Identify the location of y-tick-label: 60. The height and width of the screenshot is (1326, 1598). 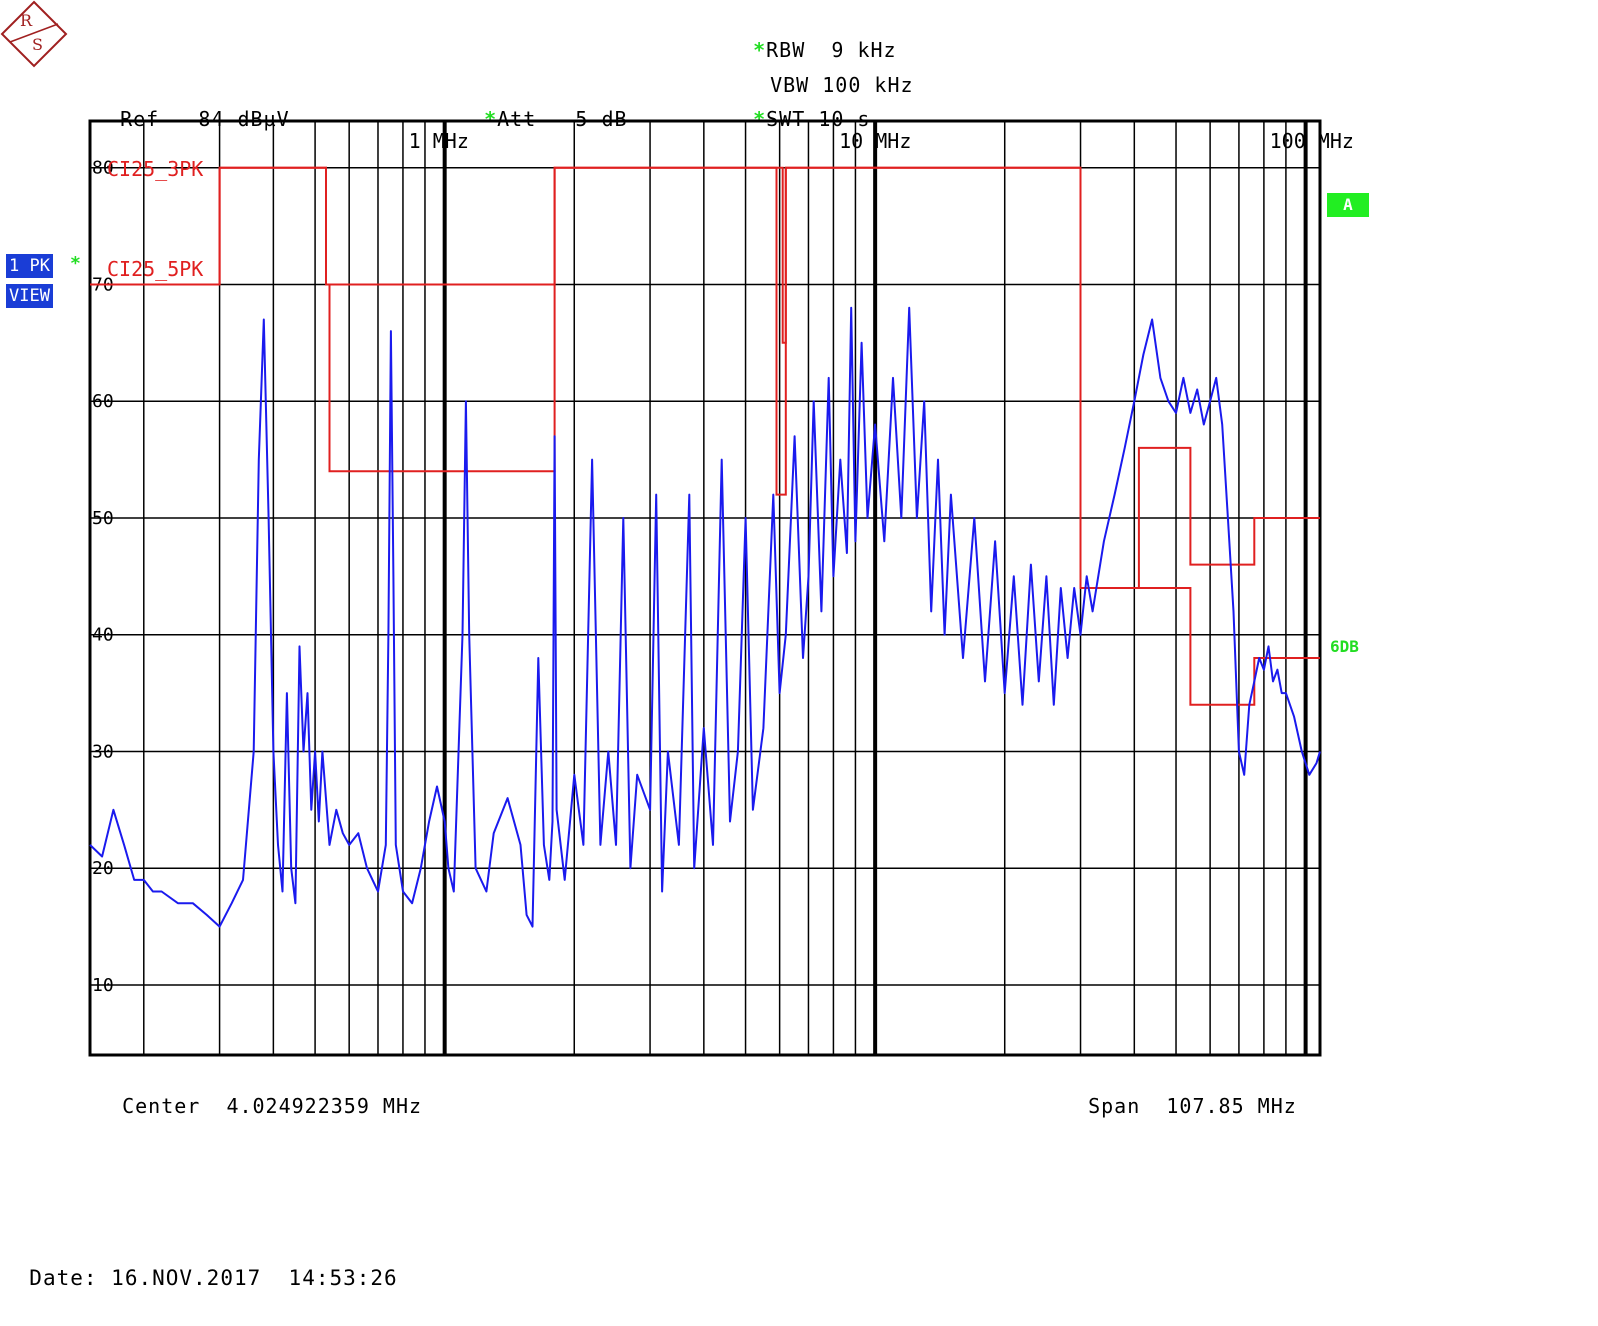
(103, 401).